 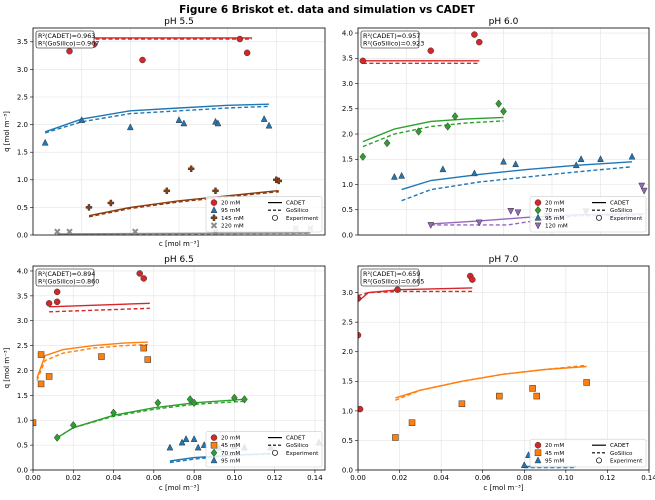 I want to click on legend-cadet-label: CADET, so click(x=620, y=204).